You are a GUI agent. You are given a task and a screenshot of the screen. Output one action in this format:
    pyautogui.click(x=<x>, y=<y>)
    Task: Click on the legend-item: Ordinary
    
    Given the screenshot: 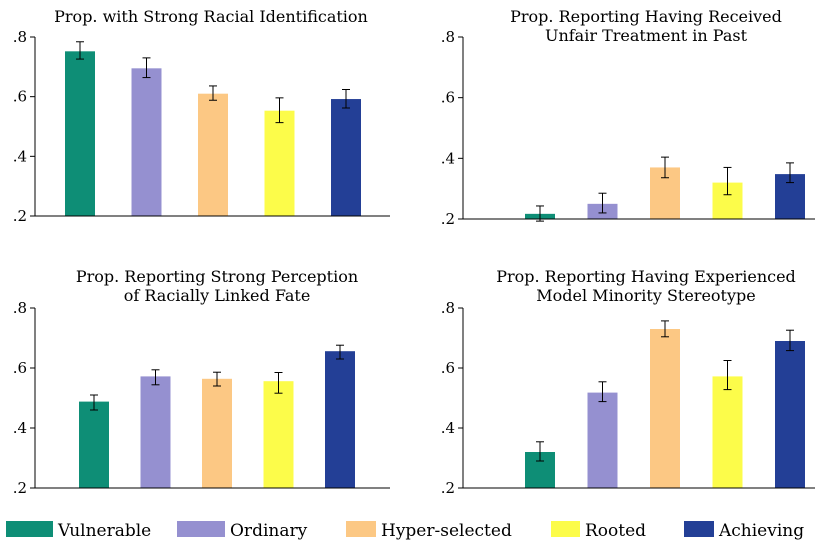 What is the action you would take?
    pyautogui.click(x=242, y=531)
    